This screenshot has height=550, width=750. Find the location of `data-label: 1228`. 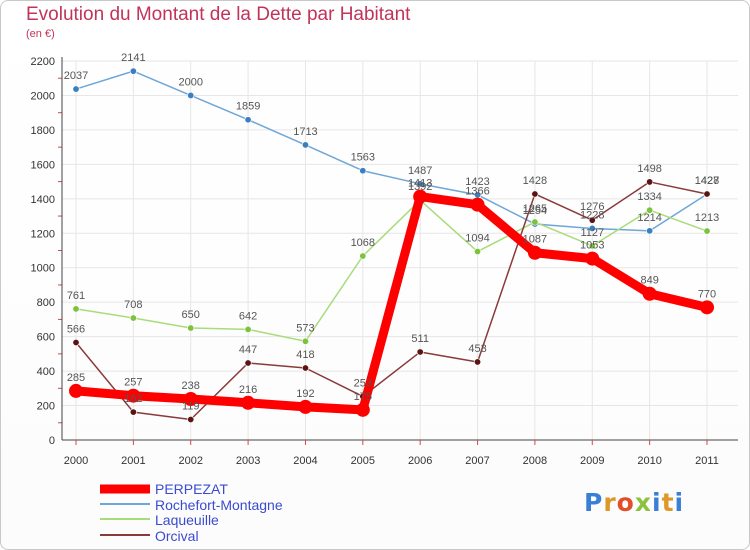

data-label: 1228 is located at coordinates (592, 215).